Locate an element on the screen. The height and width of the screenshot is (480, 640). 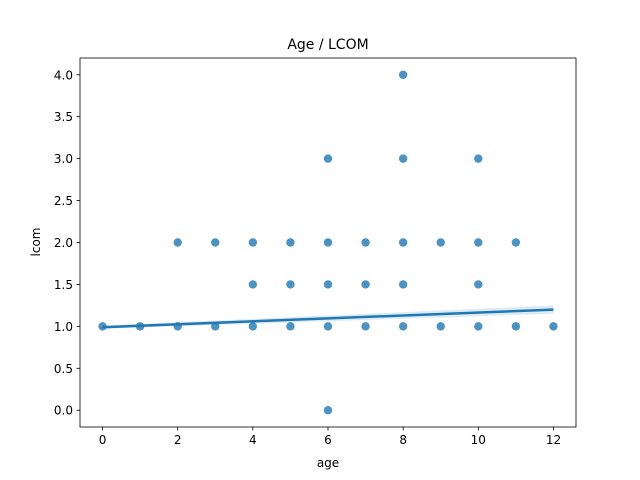
y-tick-label: 3.5 is located at coordinates (63, 117).